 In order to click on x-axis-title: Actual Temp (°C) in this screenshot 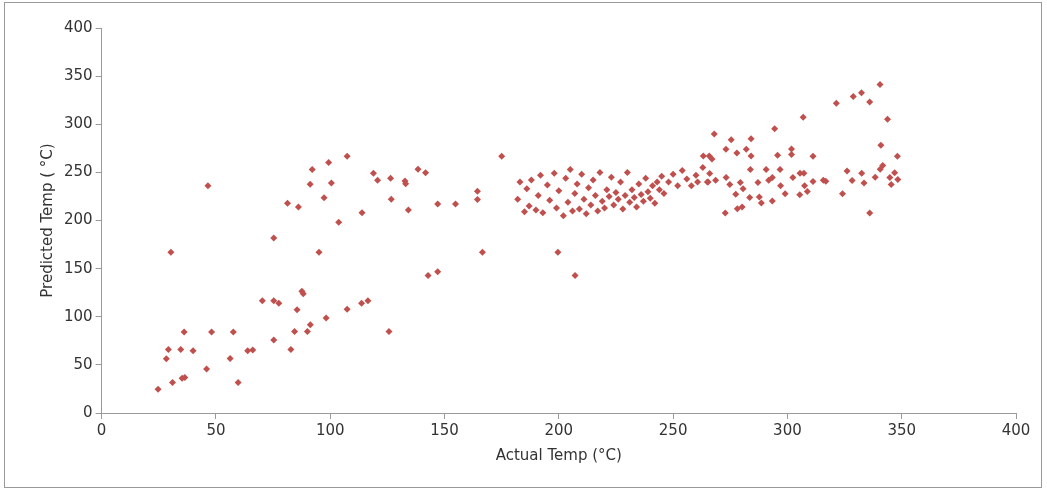, I will do `click(558, 454)`.